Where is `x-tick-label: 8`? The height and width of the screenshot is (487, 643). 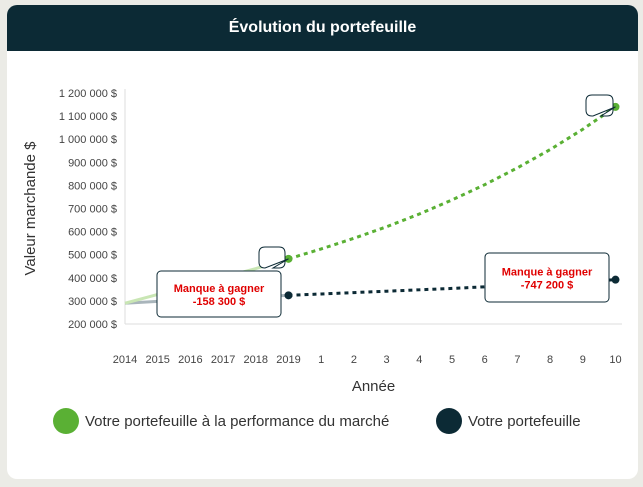 x-tick-label: 8 is located at coordinates (550, 360).